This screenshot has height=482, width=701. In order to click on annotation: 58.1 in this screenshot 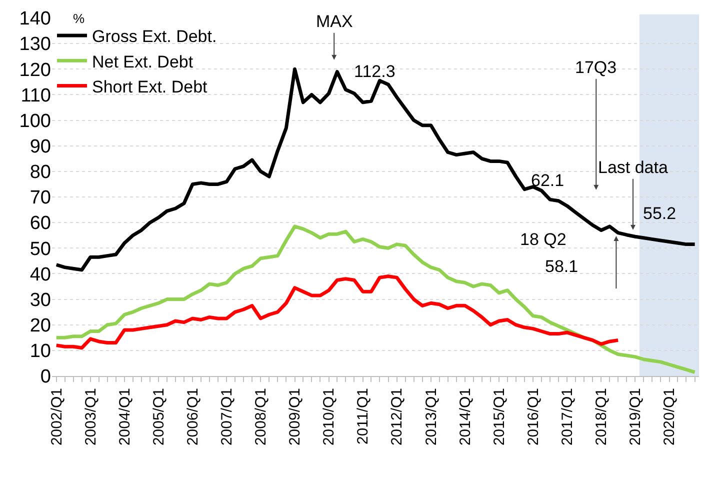, I will do `click(561, 266)`.